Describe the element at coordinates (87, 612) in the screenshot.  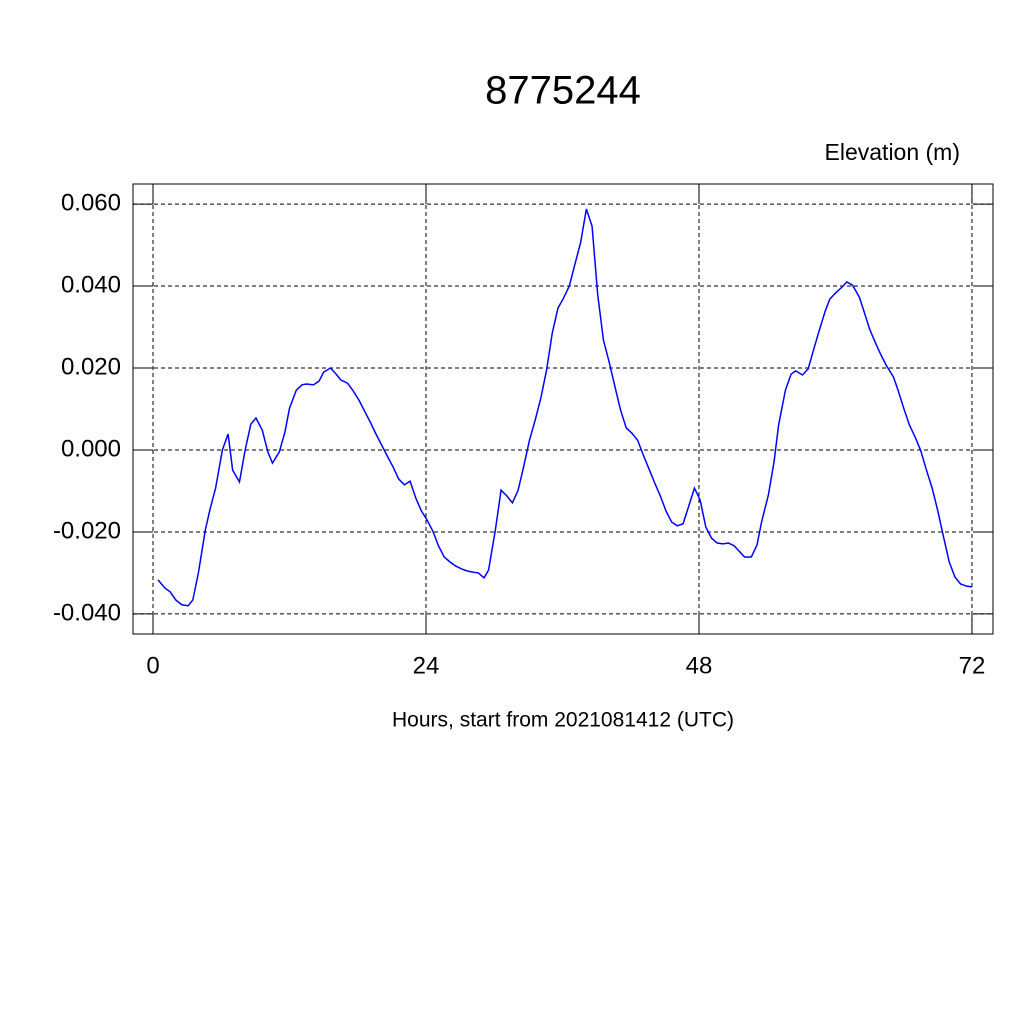
I see `y-tick-label: -0.040` at that location.